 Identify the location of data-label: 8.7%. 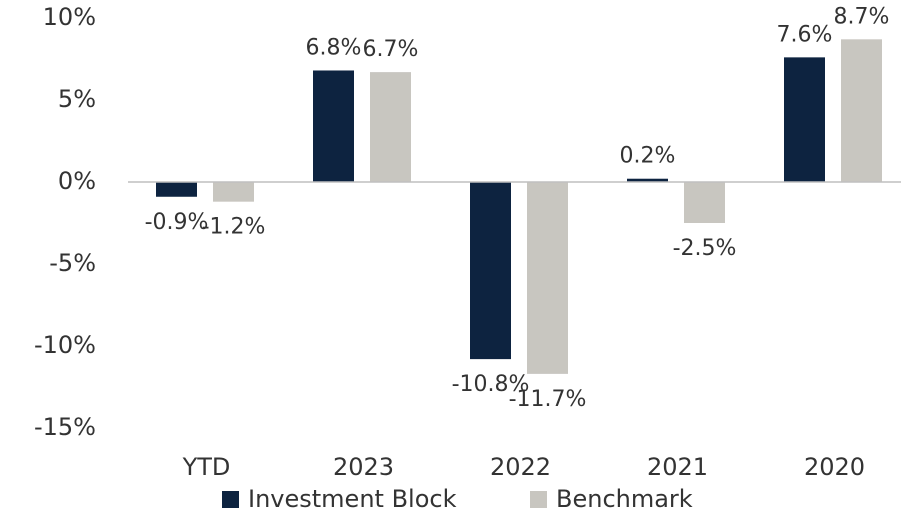
(862, 16).